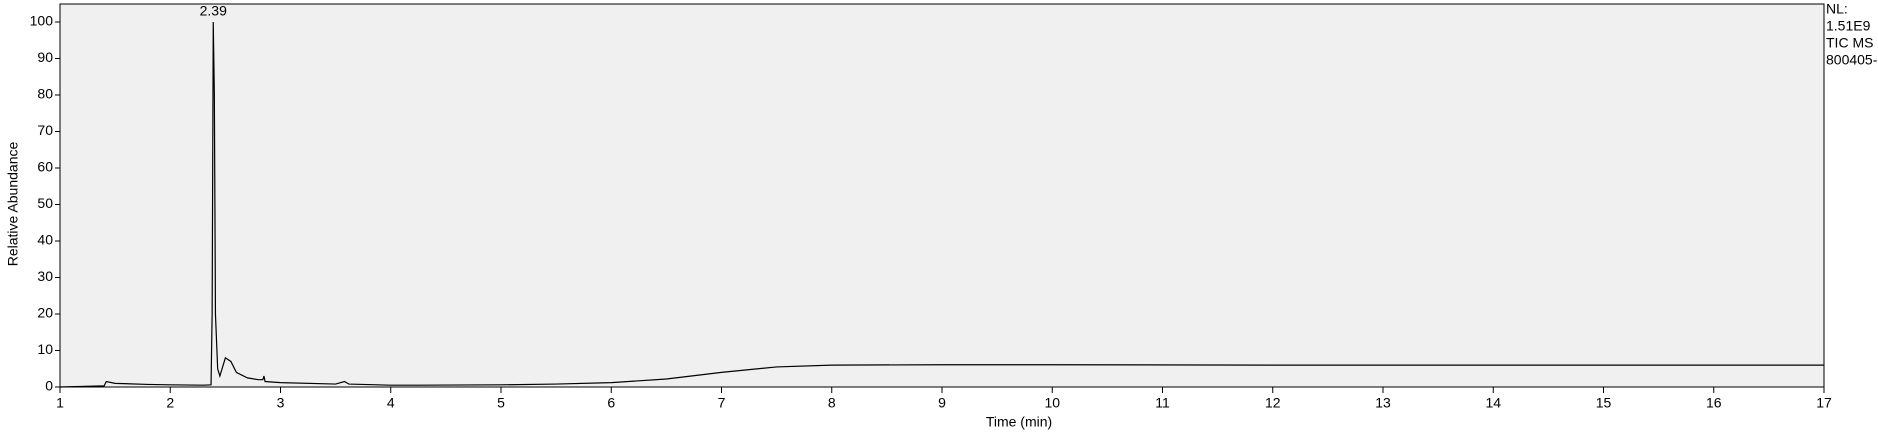 The height and width of the screenshot is (436, 1878). I want to click on x-tick-label: 11, so click(1162, 403).